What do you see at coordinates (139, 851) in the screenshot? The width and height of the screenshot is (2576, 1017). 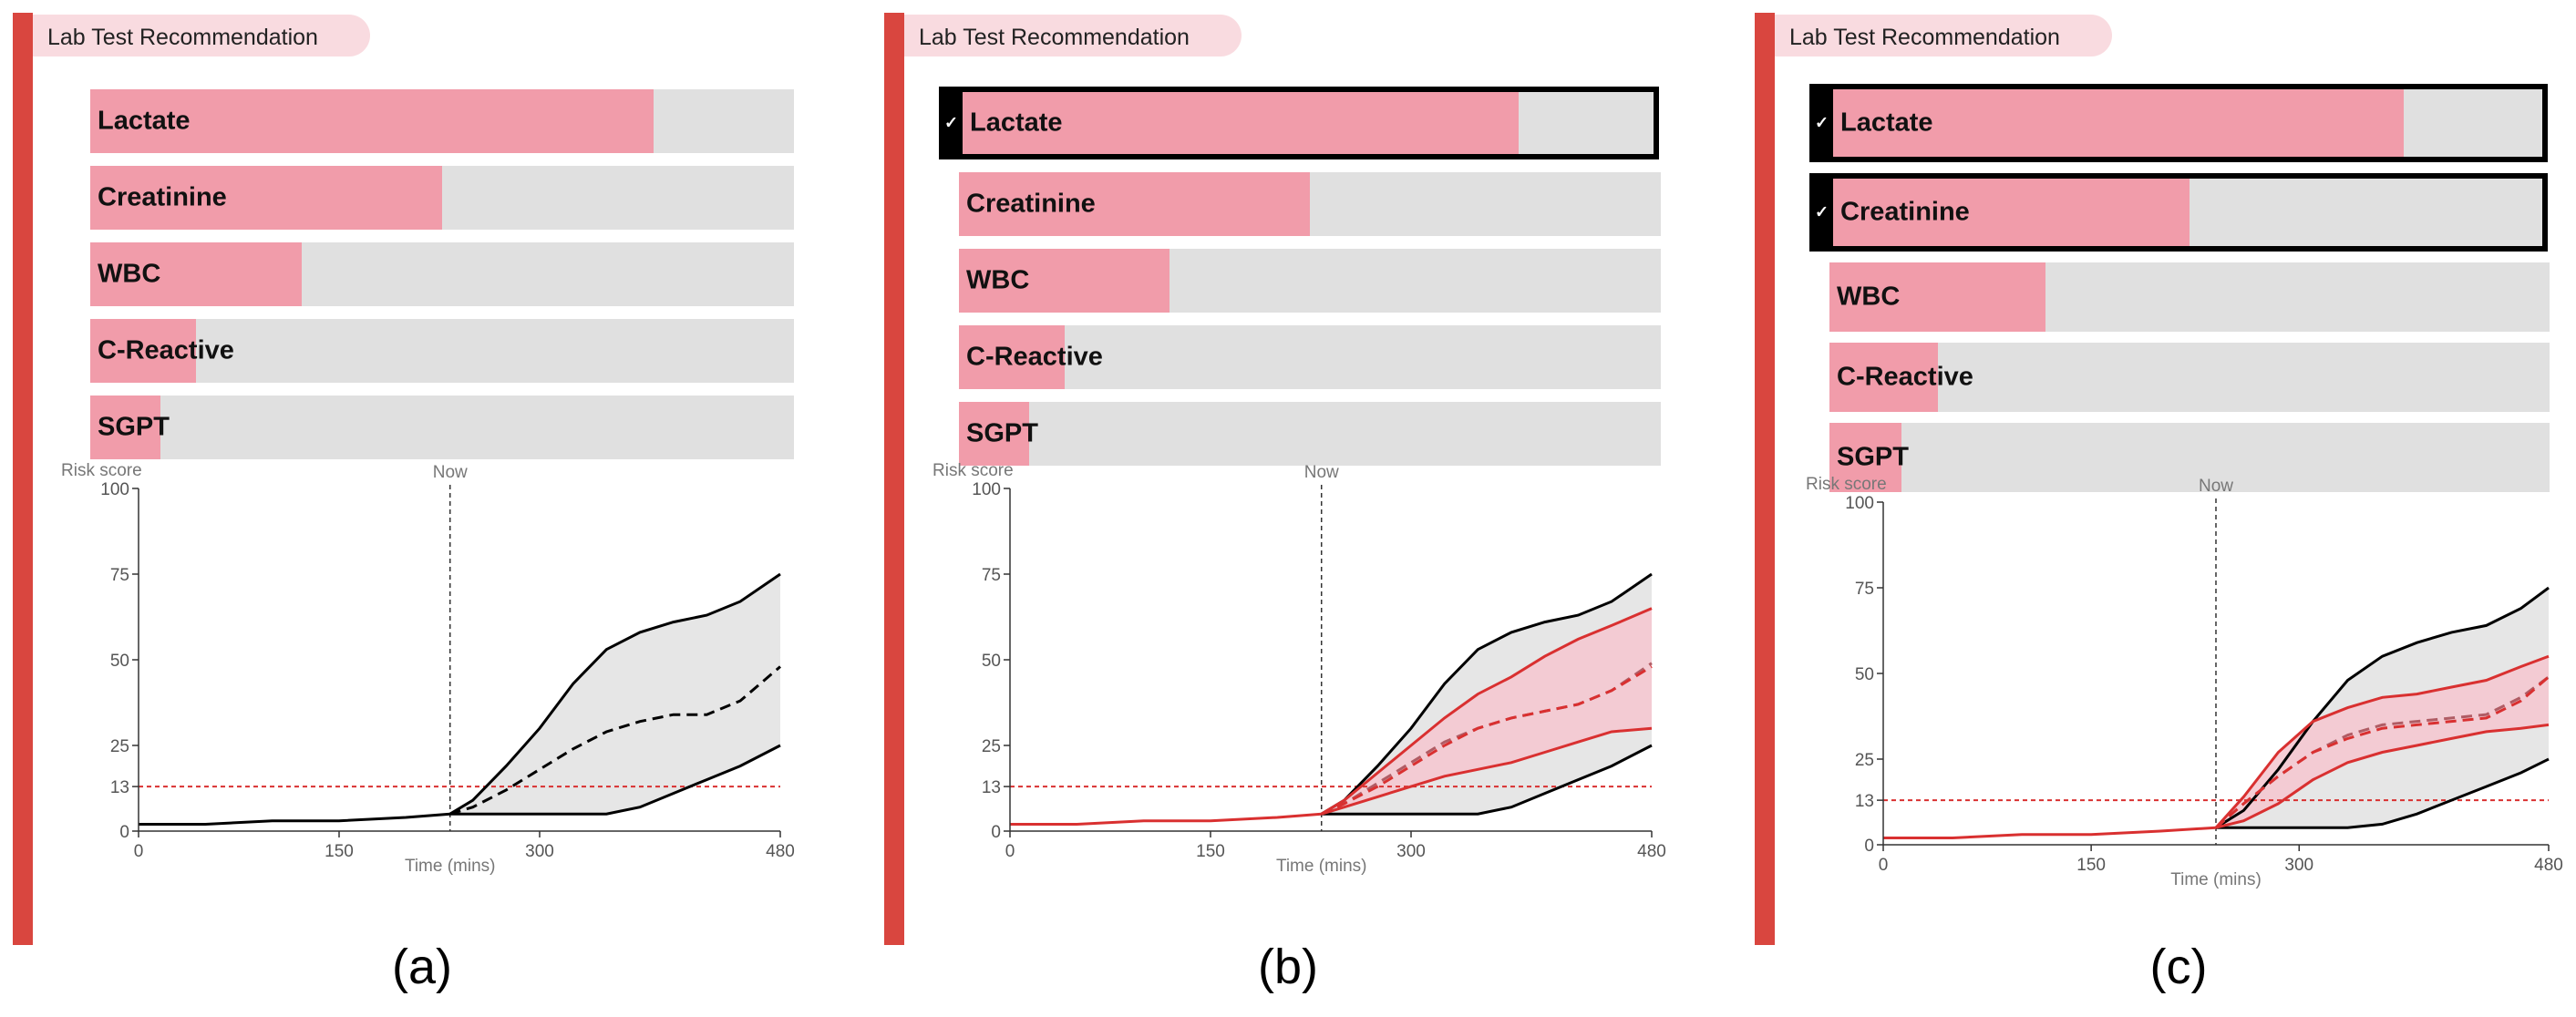 I see `x-tick-label: 0` at bounding box center [139, 851].